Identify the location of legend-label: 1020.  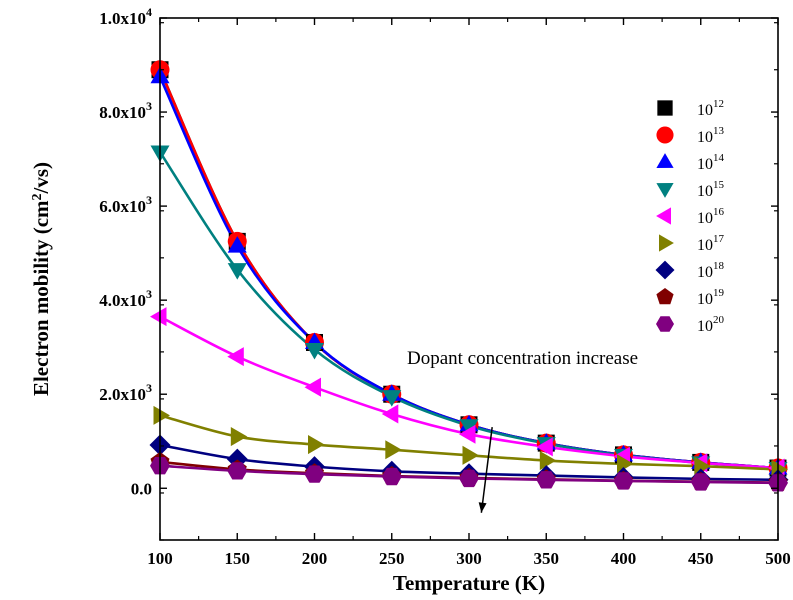
(711, 324).